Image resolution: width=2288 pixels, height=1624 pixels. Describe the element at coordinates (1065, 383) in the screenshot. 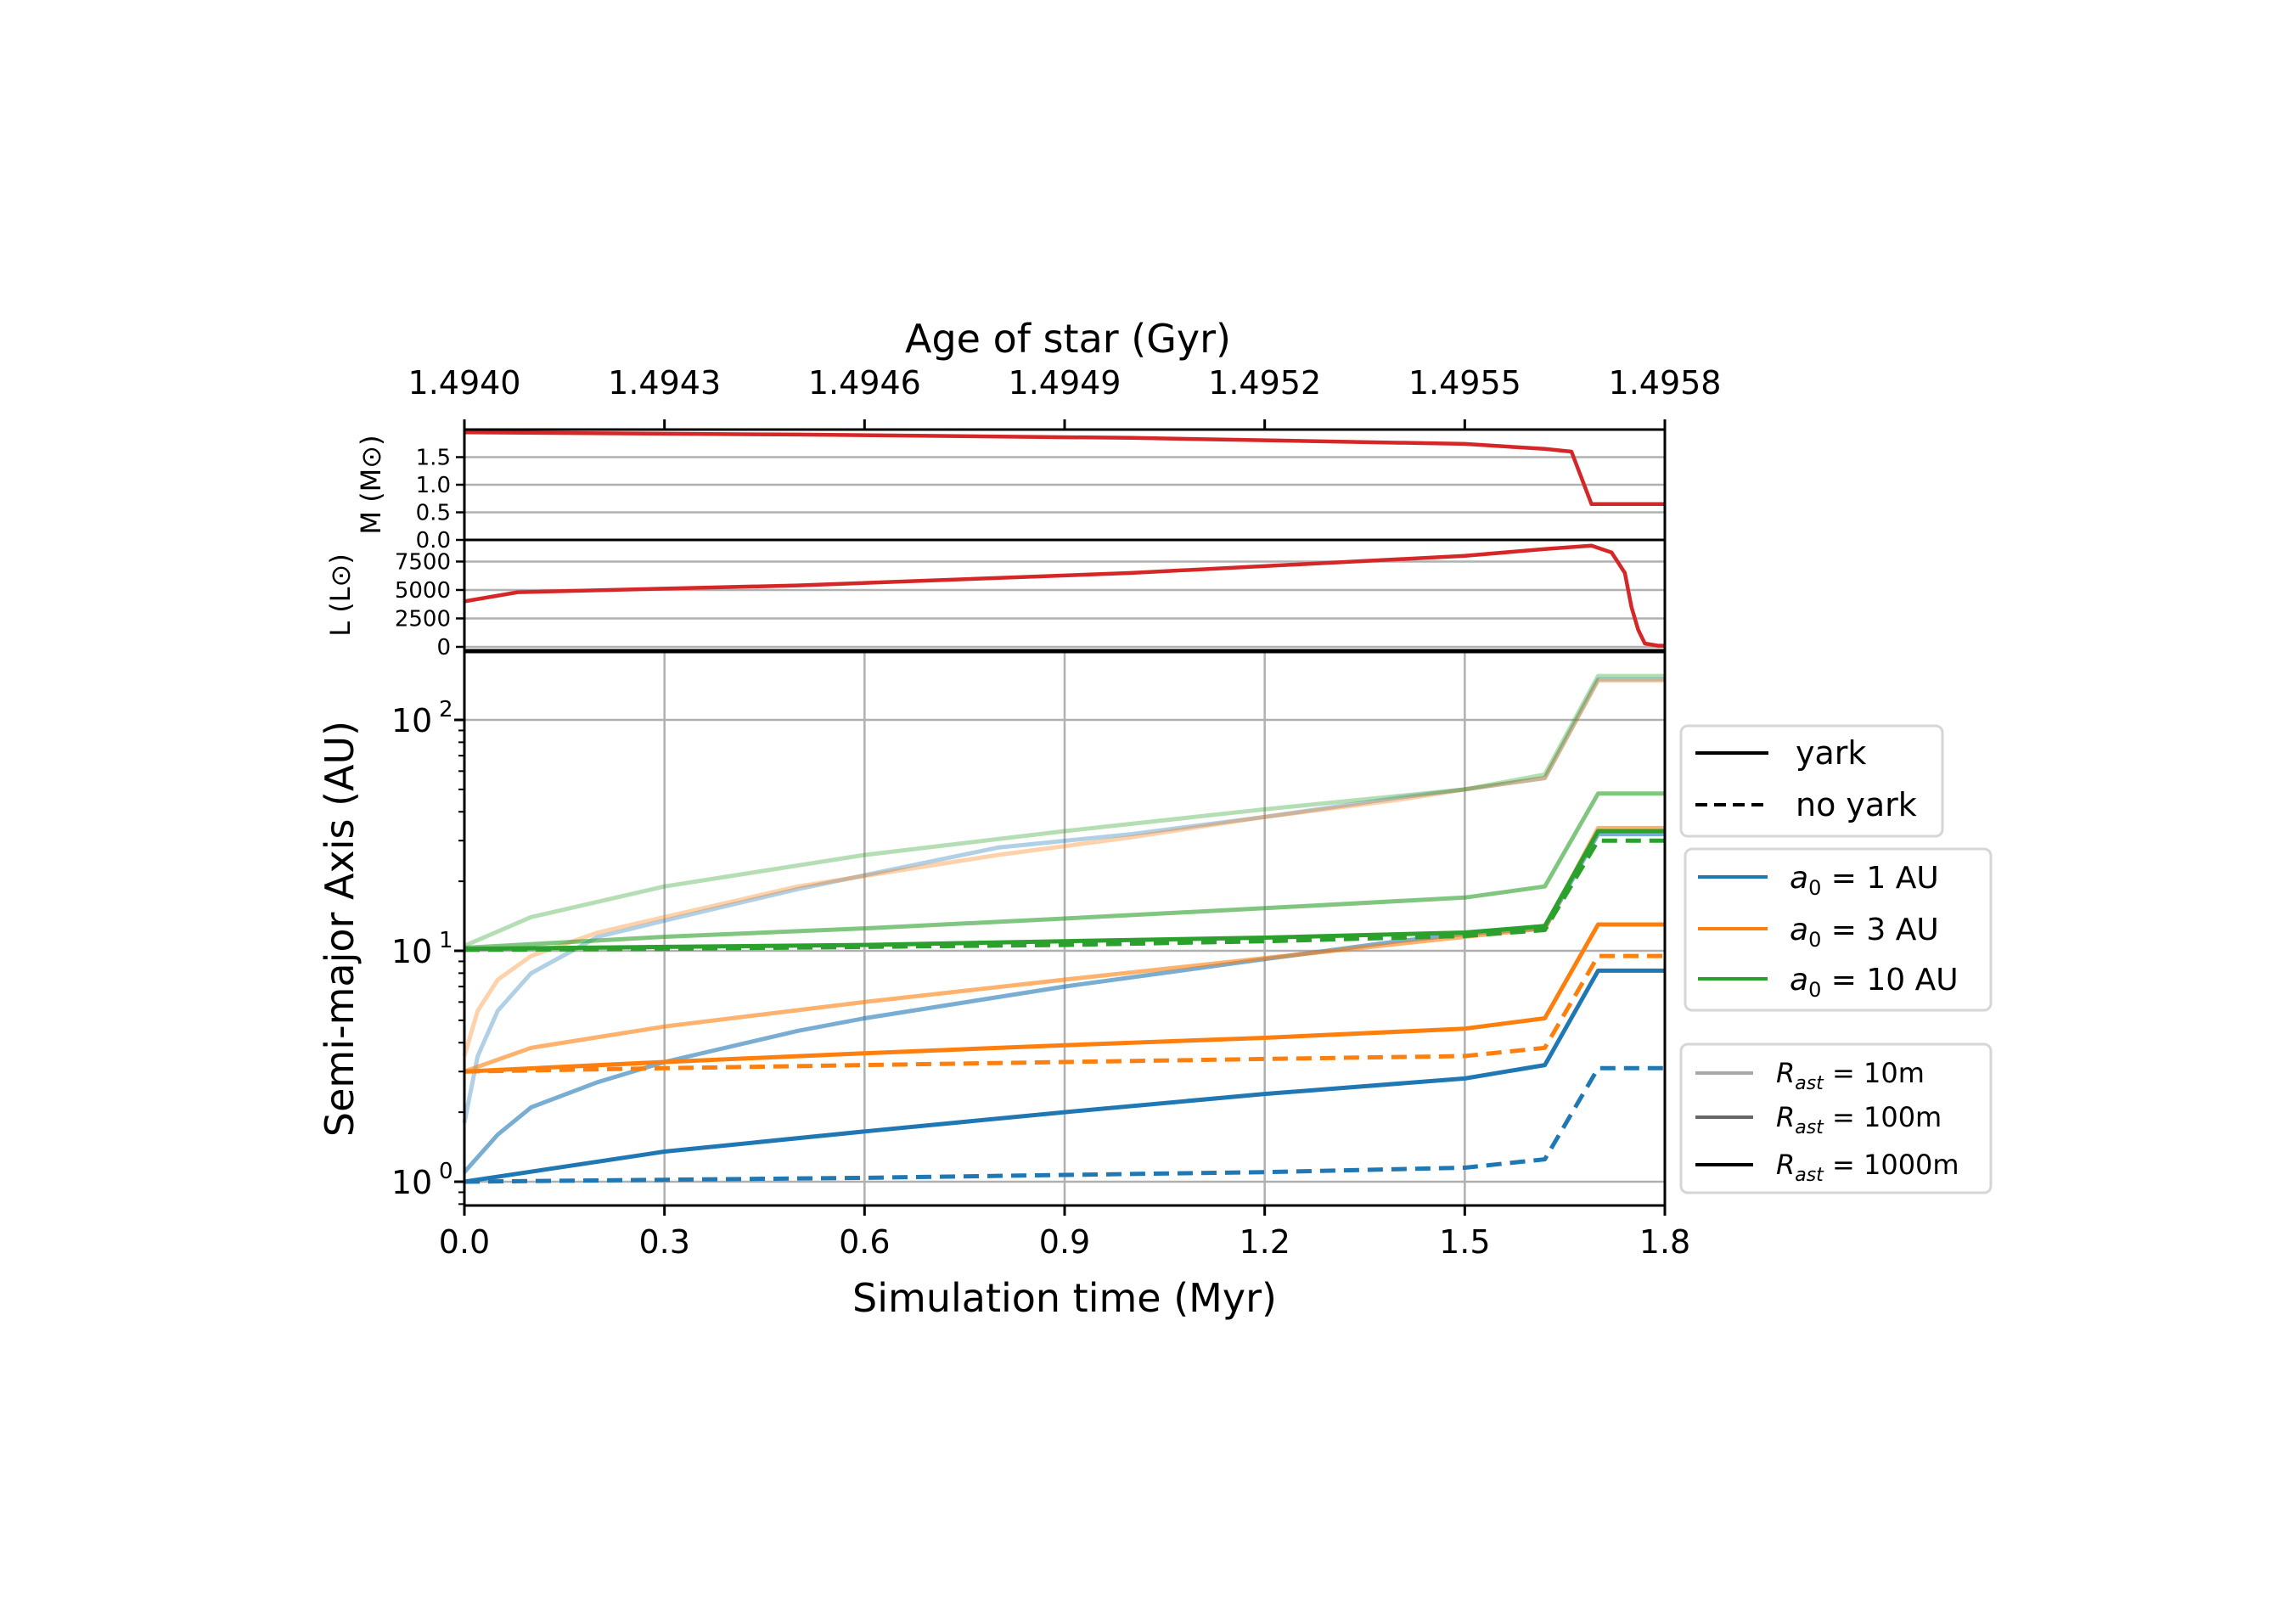

I see `top-tick-label: 1.4949` at that location.